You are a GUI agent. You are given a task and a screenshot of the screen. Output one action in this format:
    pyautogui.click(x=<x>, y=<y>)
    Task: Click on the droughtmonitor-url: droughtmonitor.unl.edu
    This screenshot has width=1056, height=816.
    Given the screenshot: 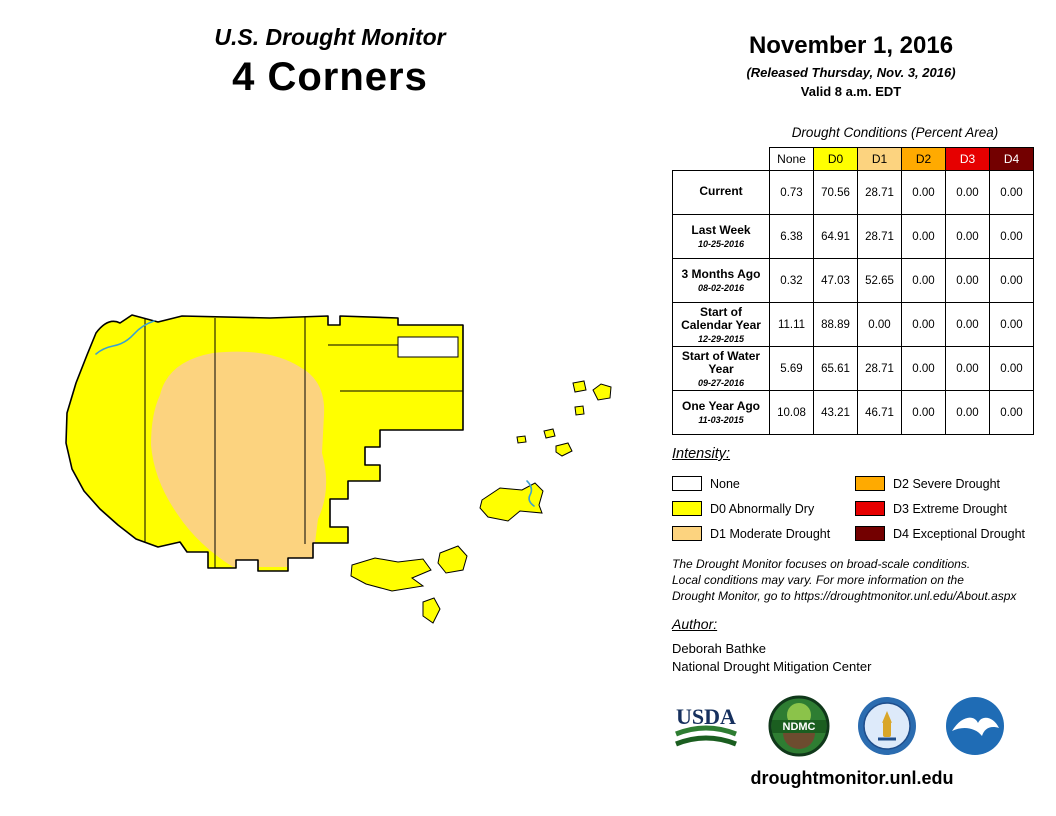 What is the action you would take?
    pyautogui.click(x=852, y=778)
    